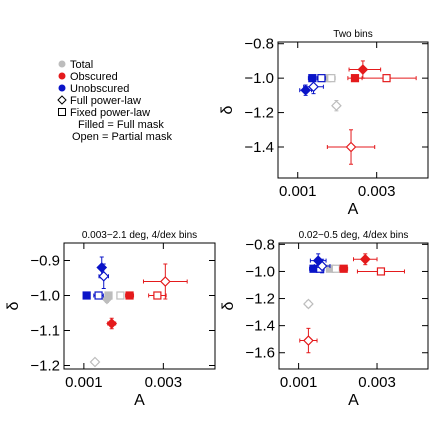  What do you see at coordinates (45, 261) in the screenshot?
I see `y-tick-label: −0.9` at bounding box center [45, 261].